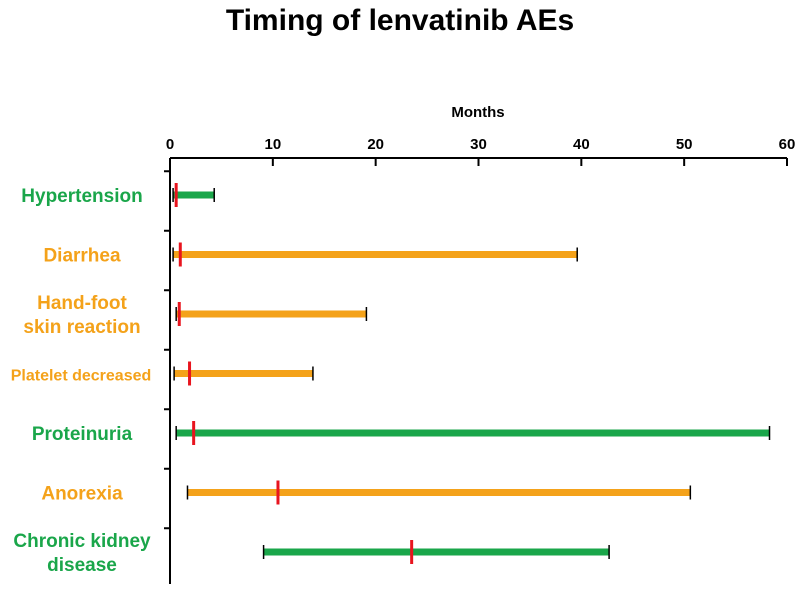 The width and height of the screenshot is (800, 591). What do you see at coordinates (478, 144) in the screenshot?
I see `x-tick-label: 30` at bounding box center [478, 144].